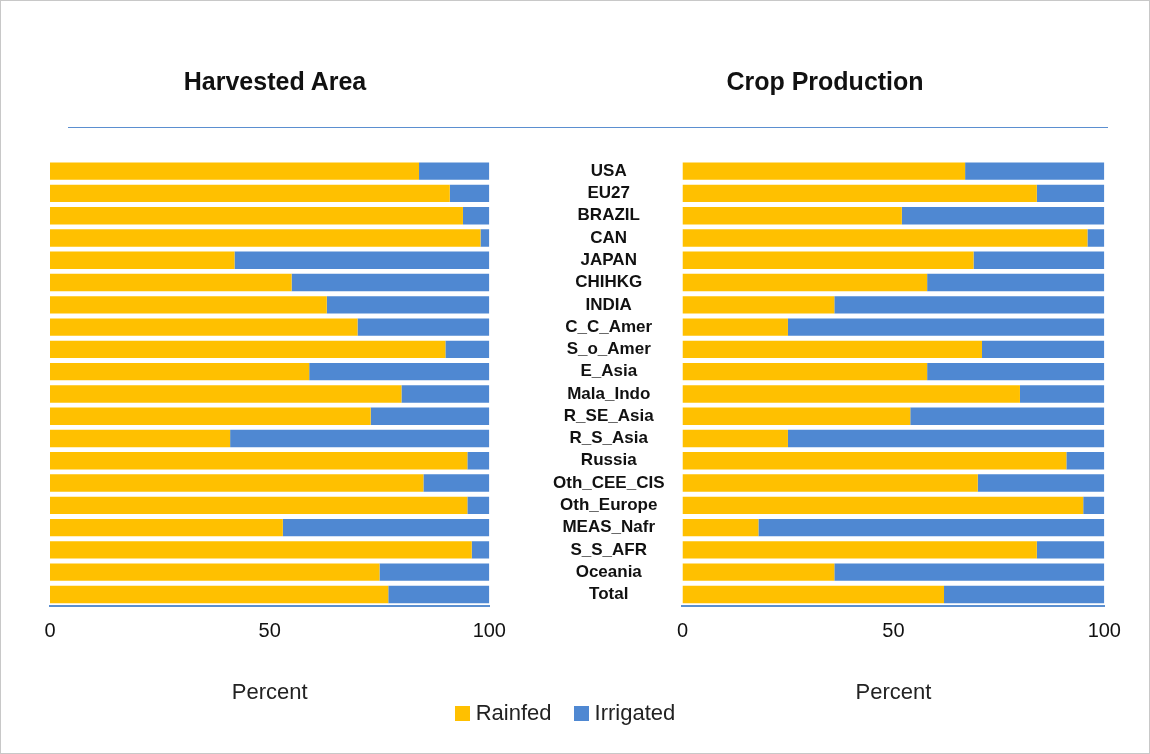 The height and width of the screenshot is (754, 1150). What do you see at coordinates (609, 349) in the screenshot?
I see `y-tick-label: S_o_Amer` at bounding box center [609, 349].